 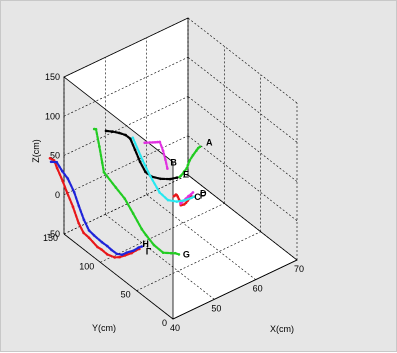 I want to click on y-axis-label: Y(cm), so click(x=104, y=328).